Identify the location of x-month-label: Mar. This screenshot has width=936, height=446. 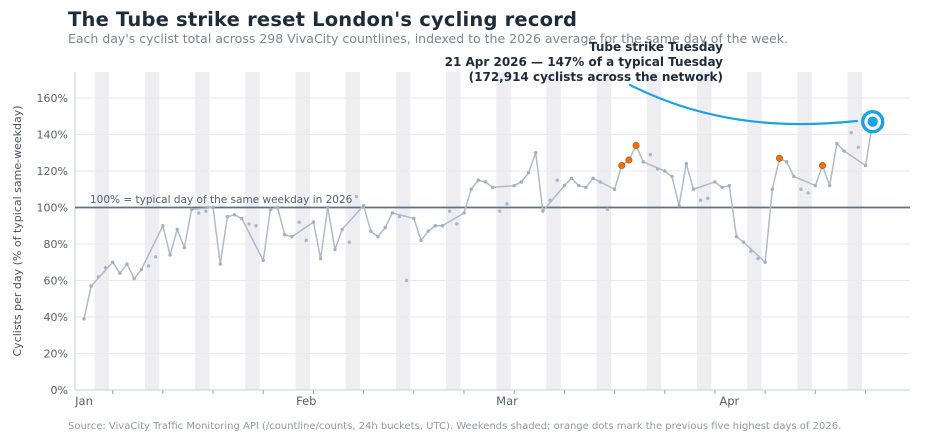
(507, 401).